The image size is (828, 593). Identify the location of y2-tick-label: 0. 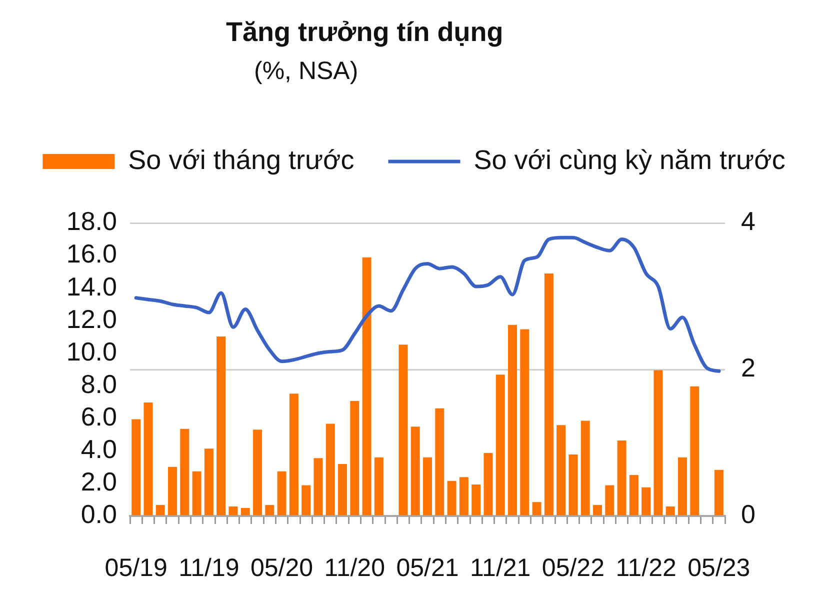
(748, 514).